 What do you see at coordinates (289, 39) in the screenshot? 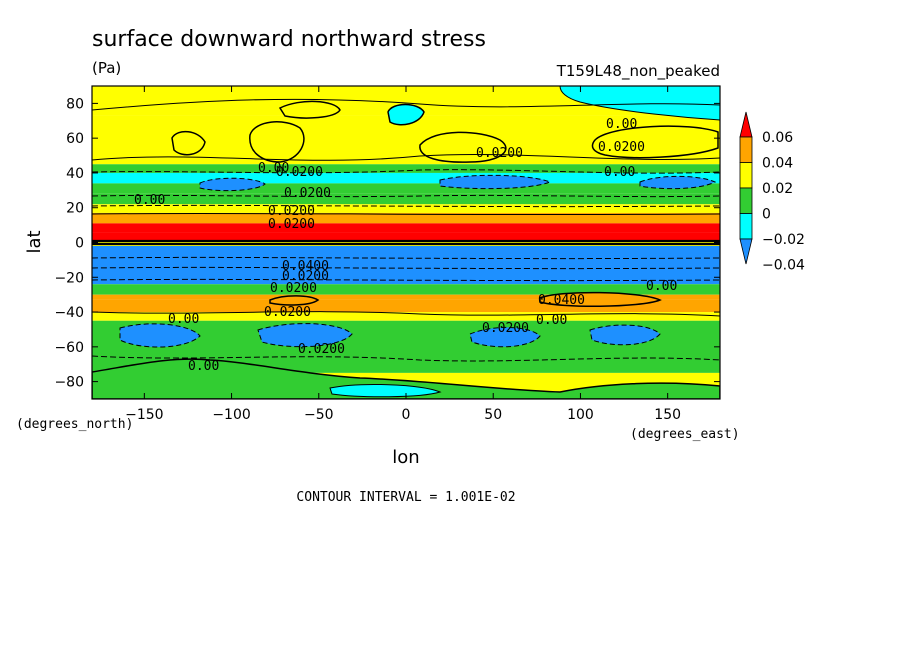
I see `chart-title: surface downward northward stress` at bounding box center [289, 39].